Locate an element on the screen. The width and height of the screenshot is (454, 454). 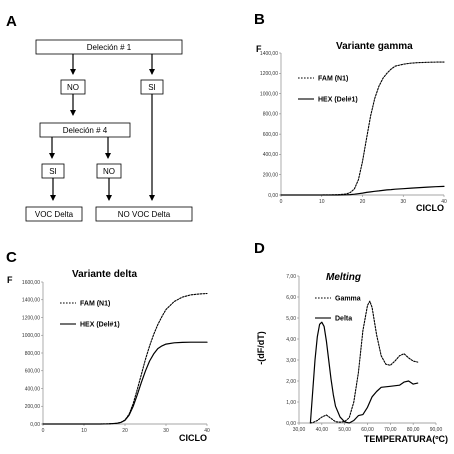
chart-gamma-ytick-label: 800,00 is located at coordinates (271, 115).